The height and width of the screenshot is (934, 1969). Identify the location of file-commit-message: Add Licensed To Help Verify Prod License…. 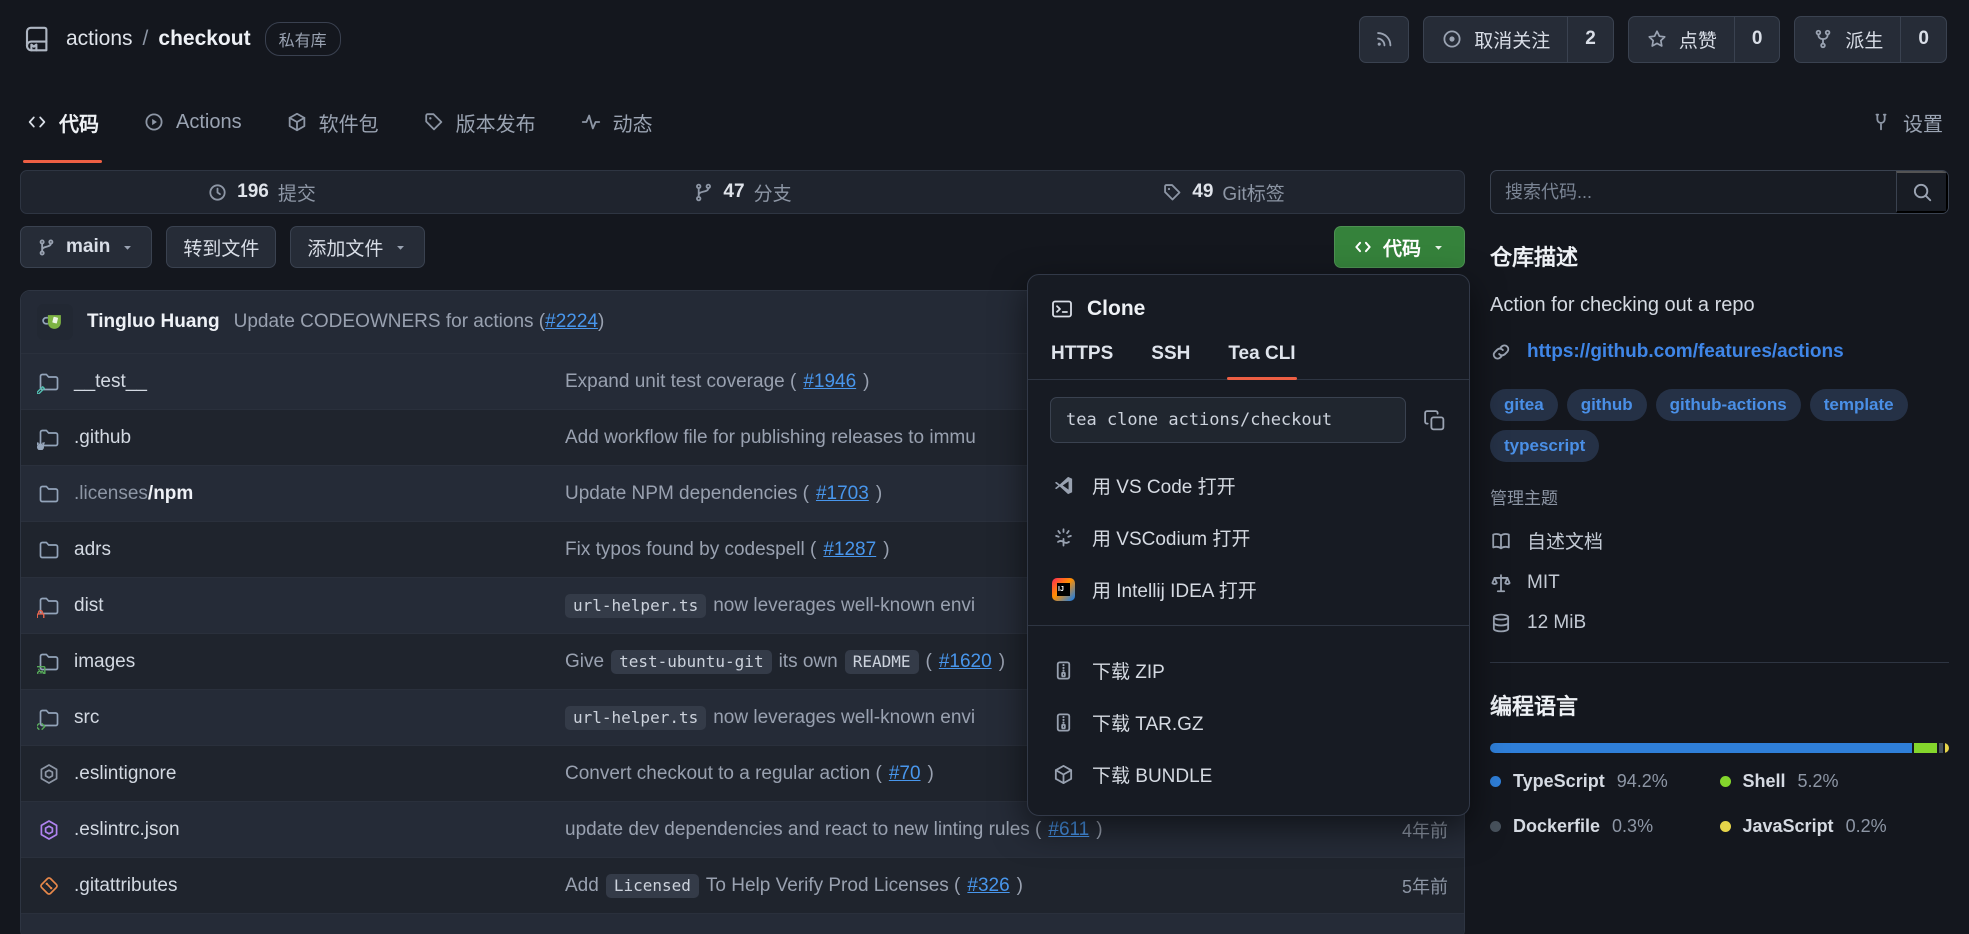
(950, 885).